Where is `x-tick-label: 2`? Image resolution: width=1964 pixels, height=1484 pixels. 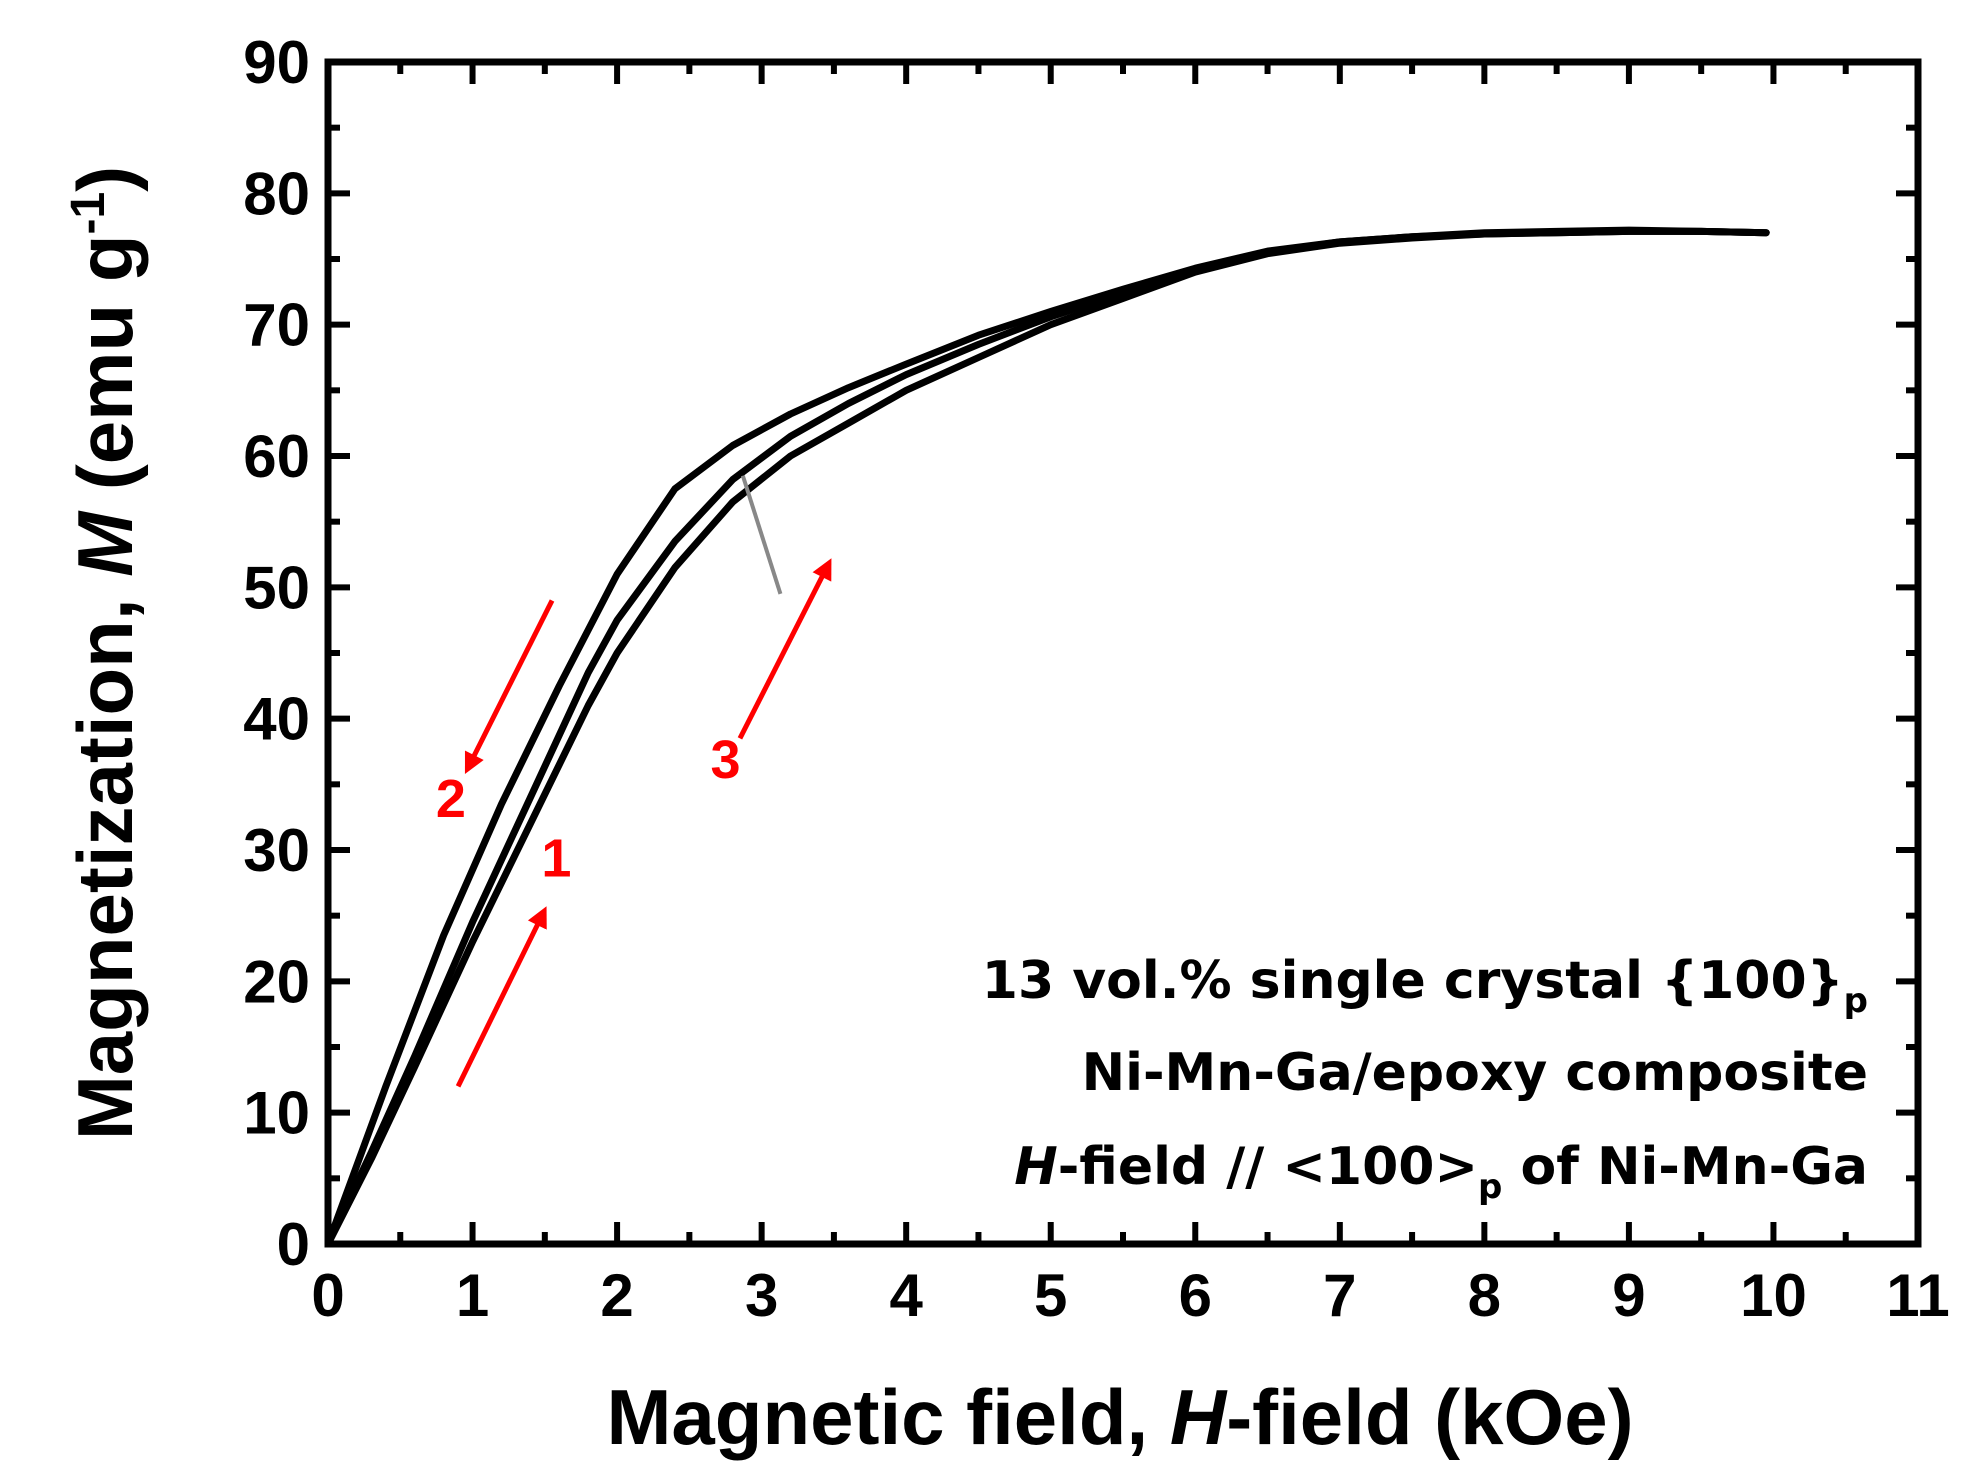 x-tick-label: 2 is located at coordinates (616, 1295).